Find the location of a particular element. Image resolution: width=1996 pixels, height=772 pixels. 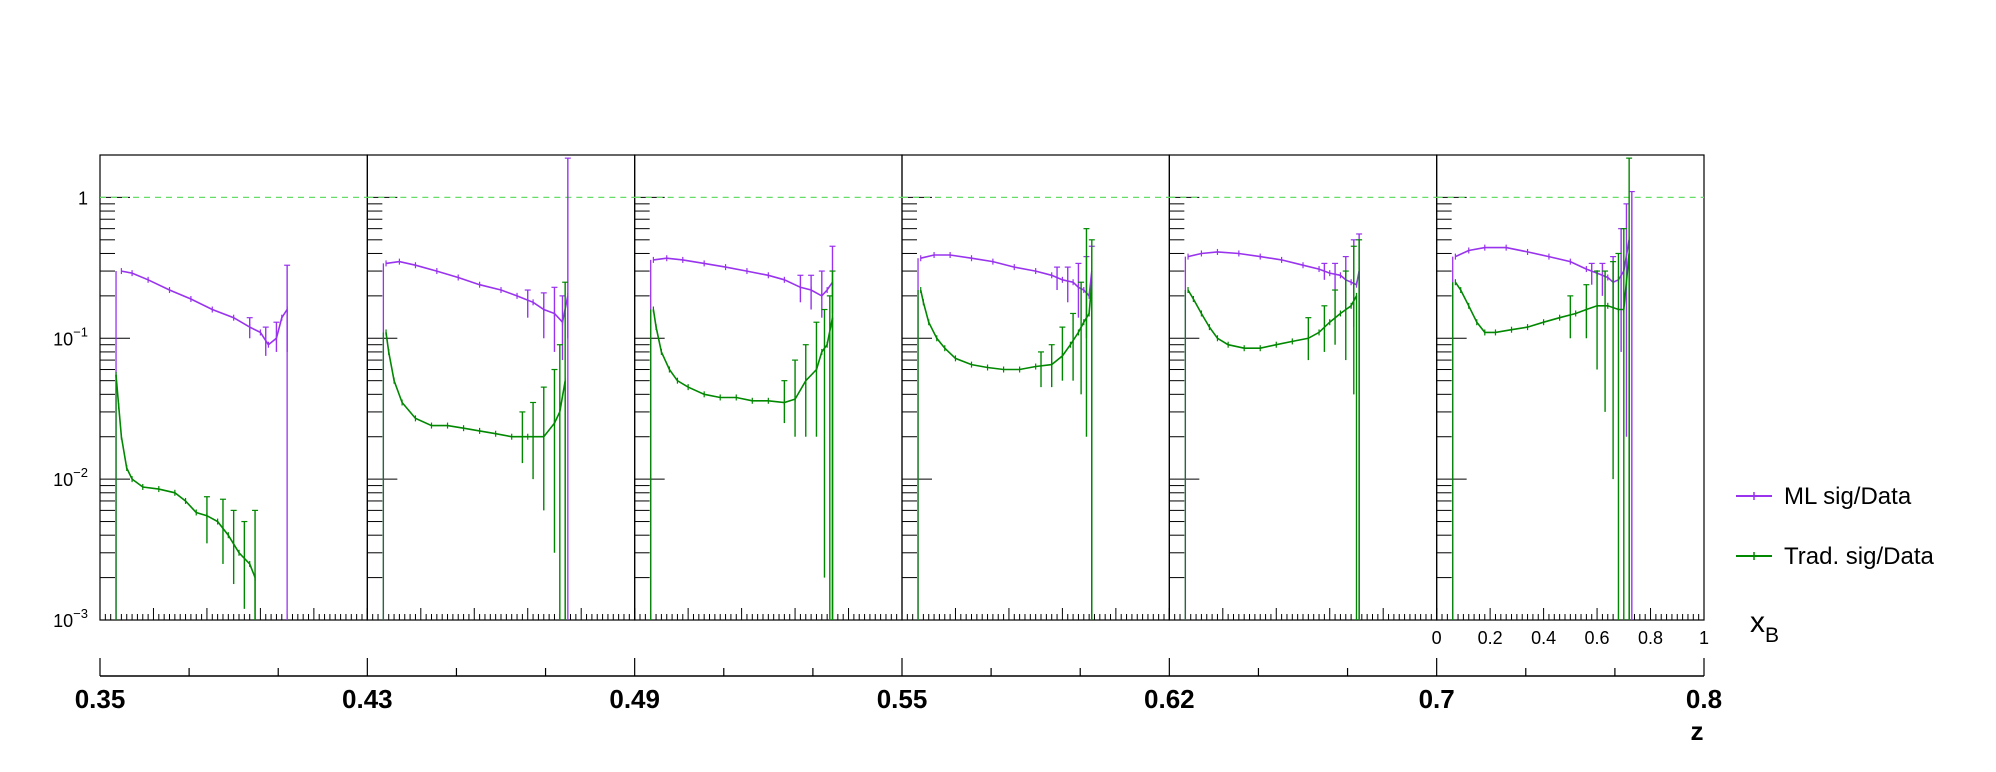

x-axis-label-sub: B is located at coordinates (1772, 635).